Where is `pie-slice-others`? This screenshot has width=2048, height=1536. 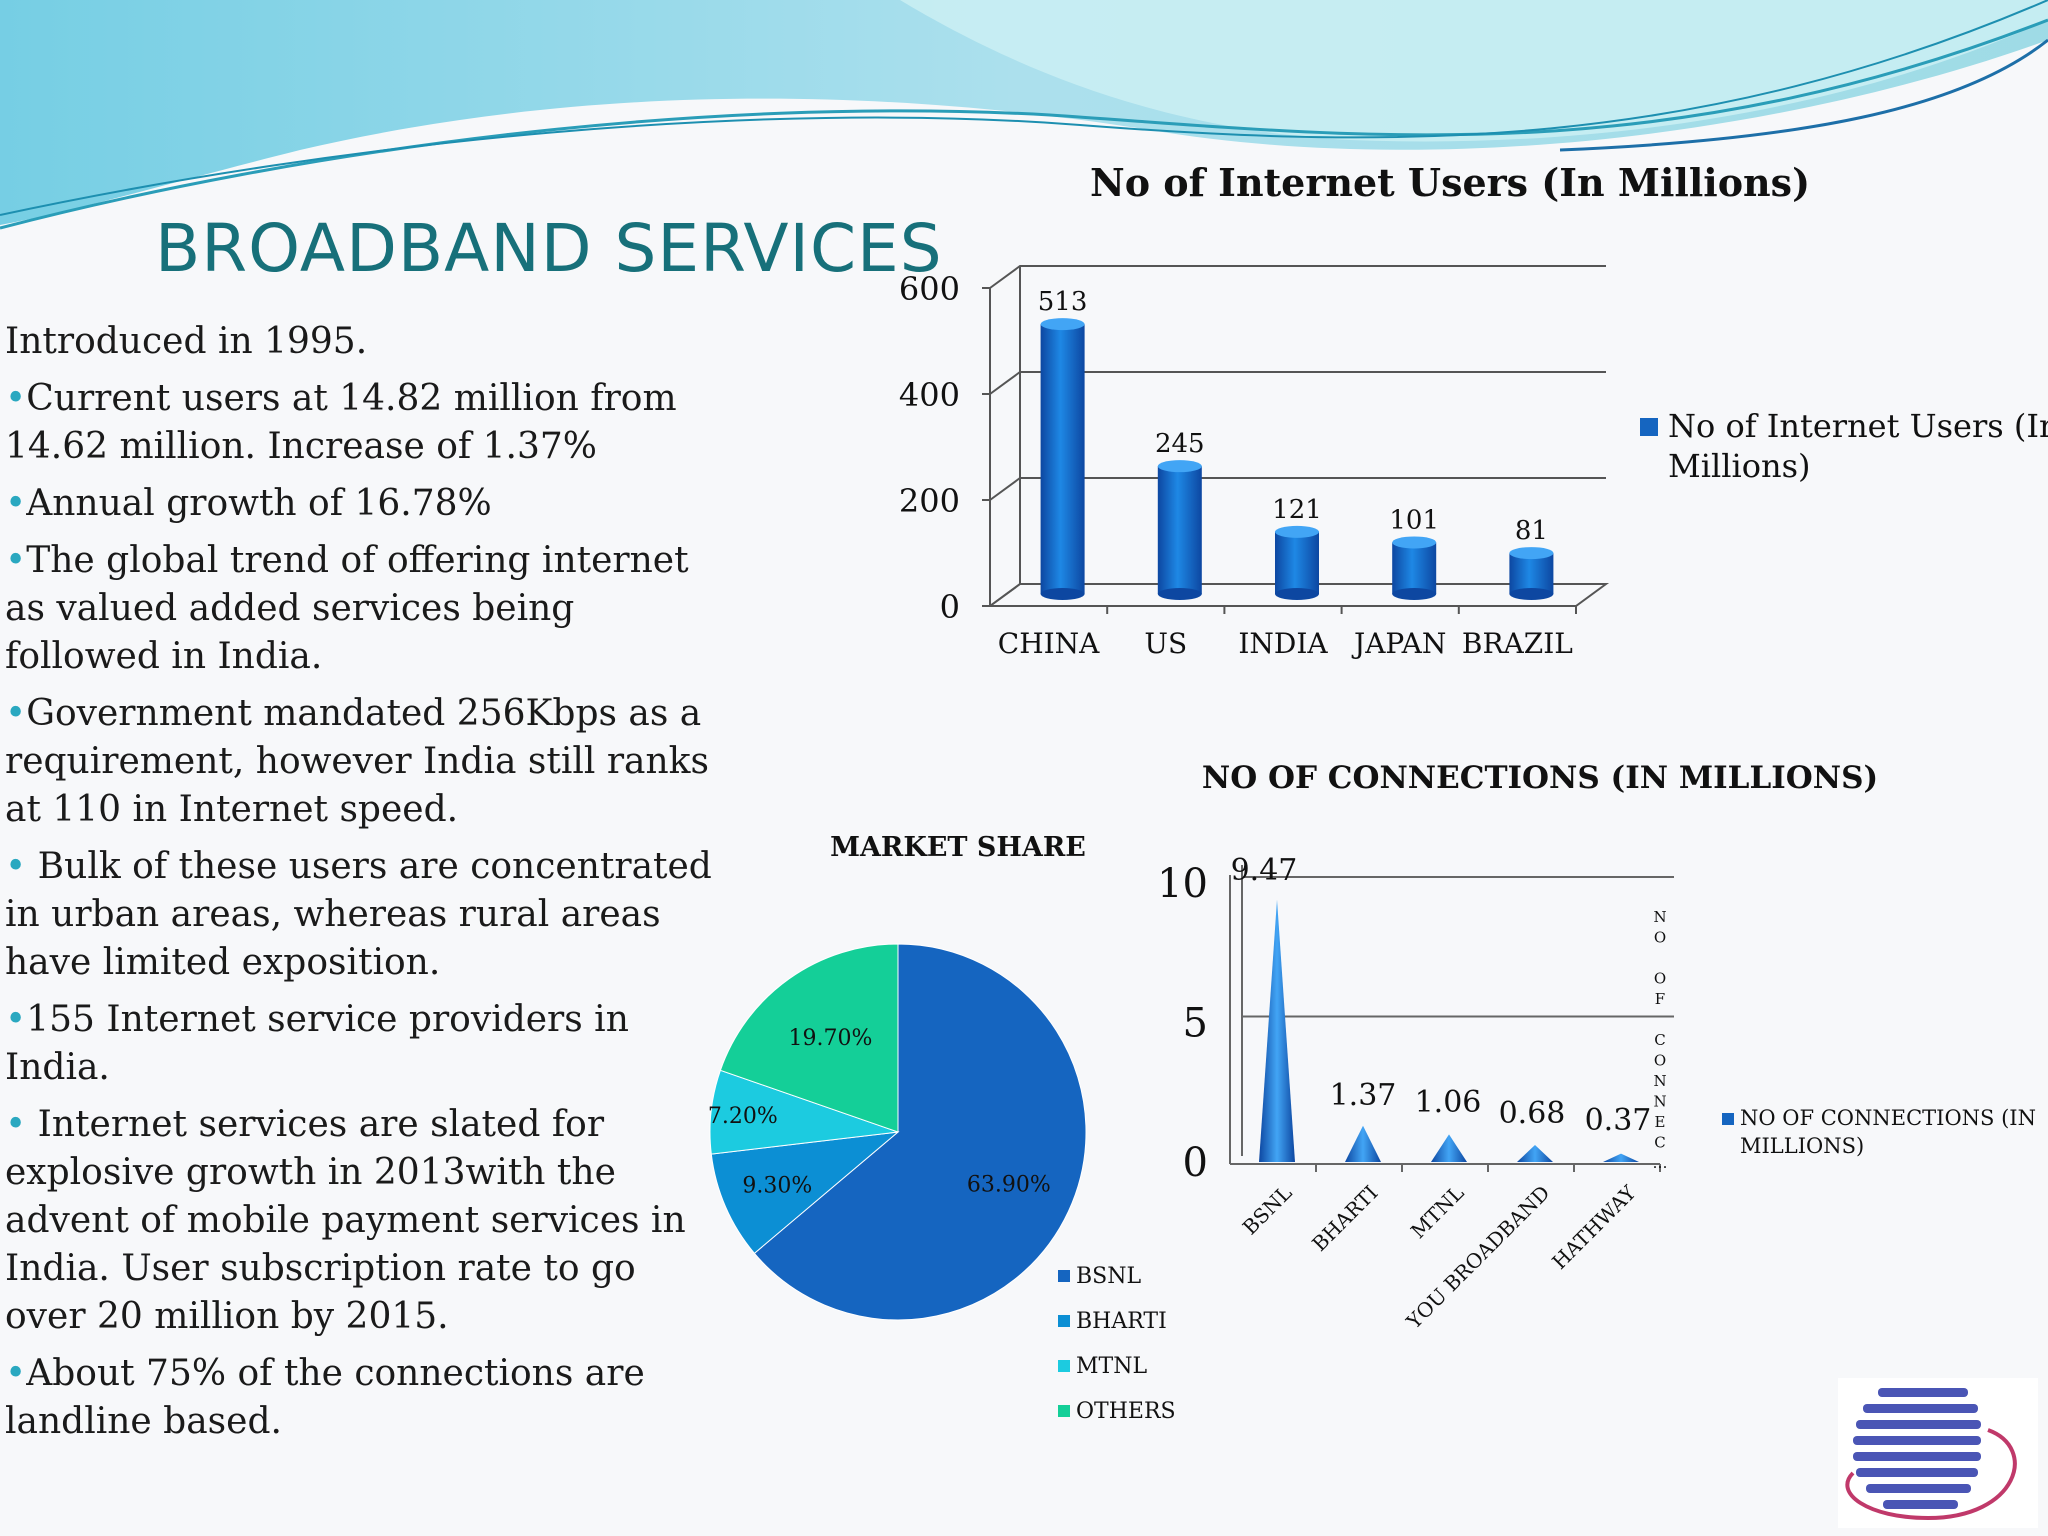
pie-slice-others is located at coordinates (809, 1038).